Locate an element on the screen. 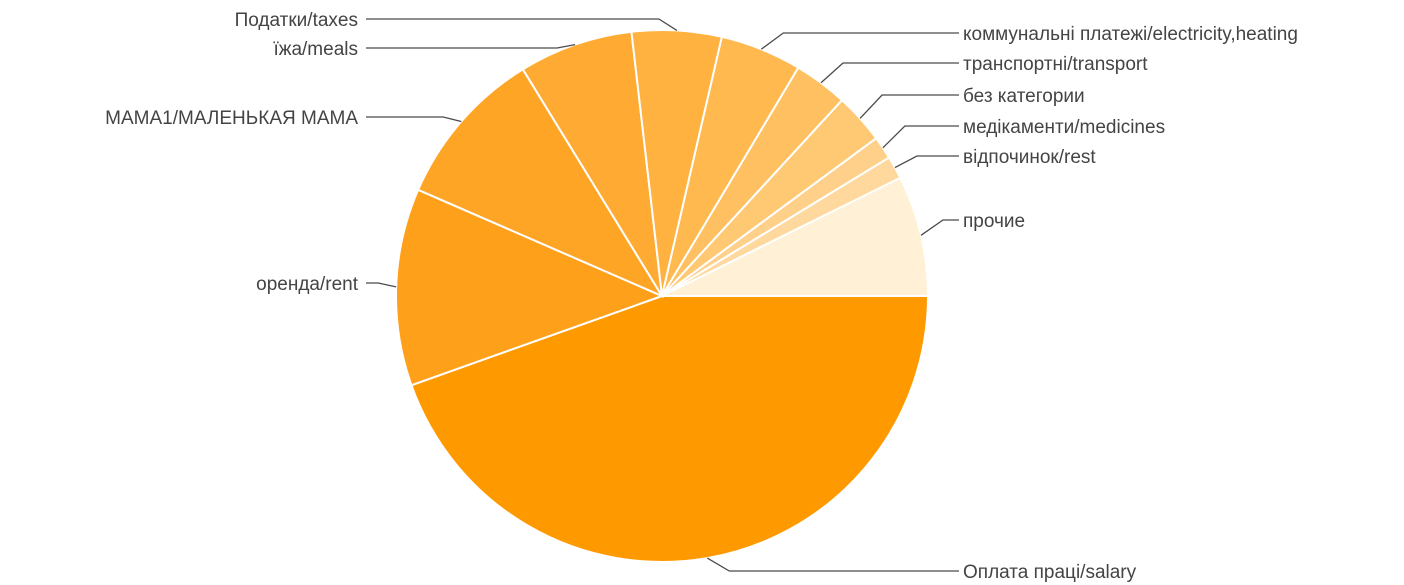 Image resolution: width=1404 pixels, height=585 pixels. slice-label-2: оренда/rent is located at coordinates (307, 284).